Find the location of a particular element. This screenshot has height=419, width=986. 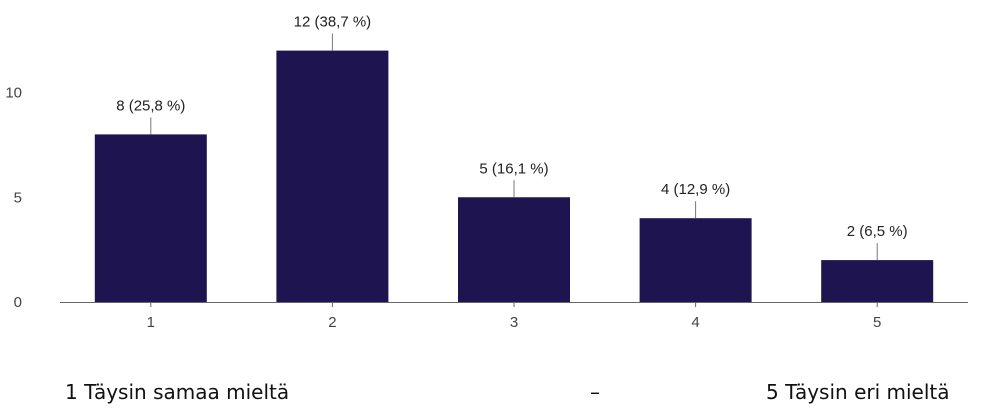

y-tick-label: 5 is located at coordinates (18, 197).